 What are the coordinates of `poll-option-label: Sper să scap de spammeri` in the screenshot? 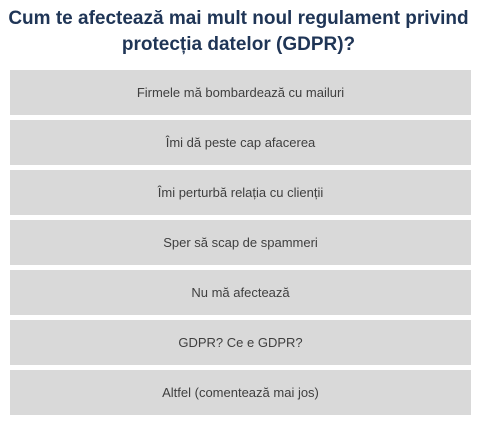 It's located at (240, 242).